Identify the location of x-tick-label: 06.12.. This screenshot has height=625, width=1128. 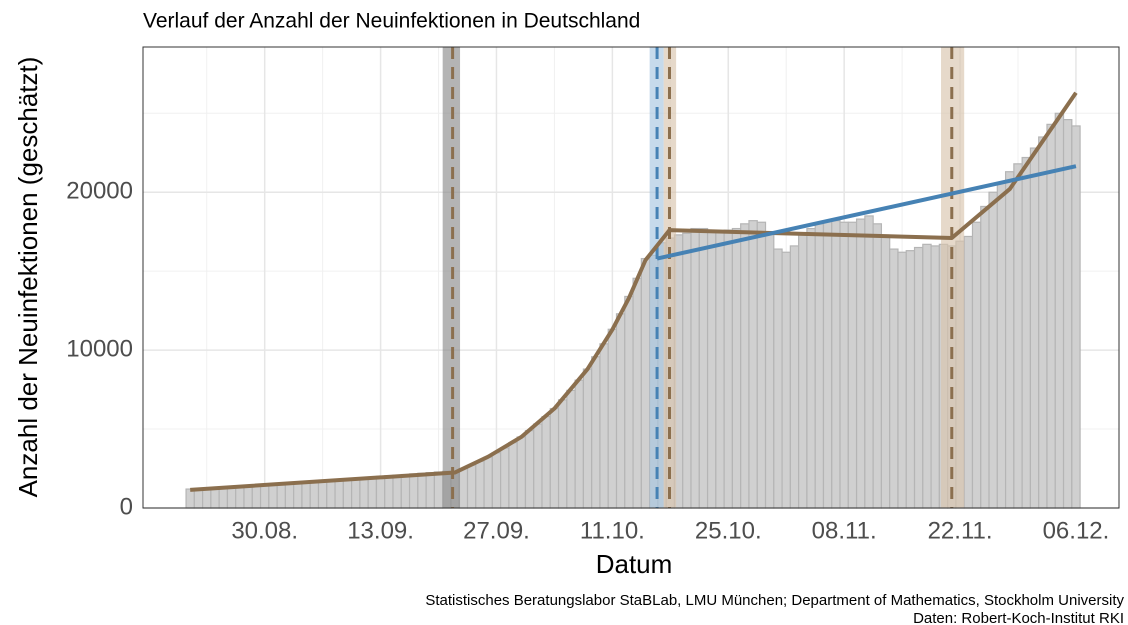
(1076, 530).